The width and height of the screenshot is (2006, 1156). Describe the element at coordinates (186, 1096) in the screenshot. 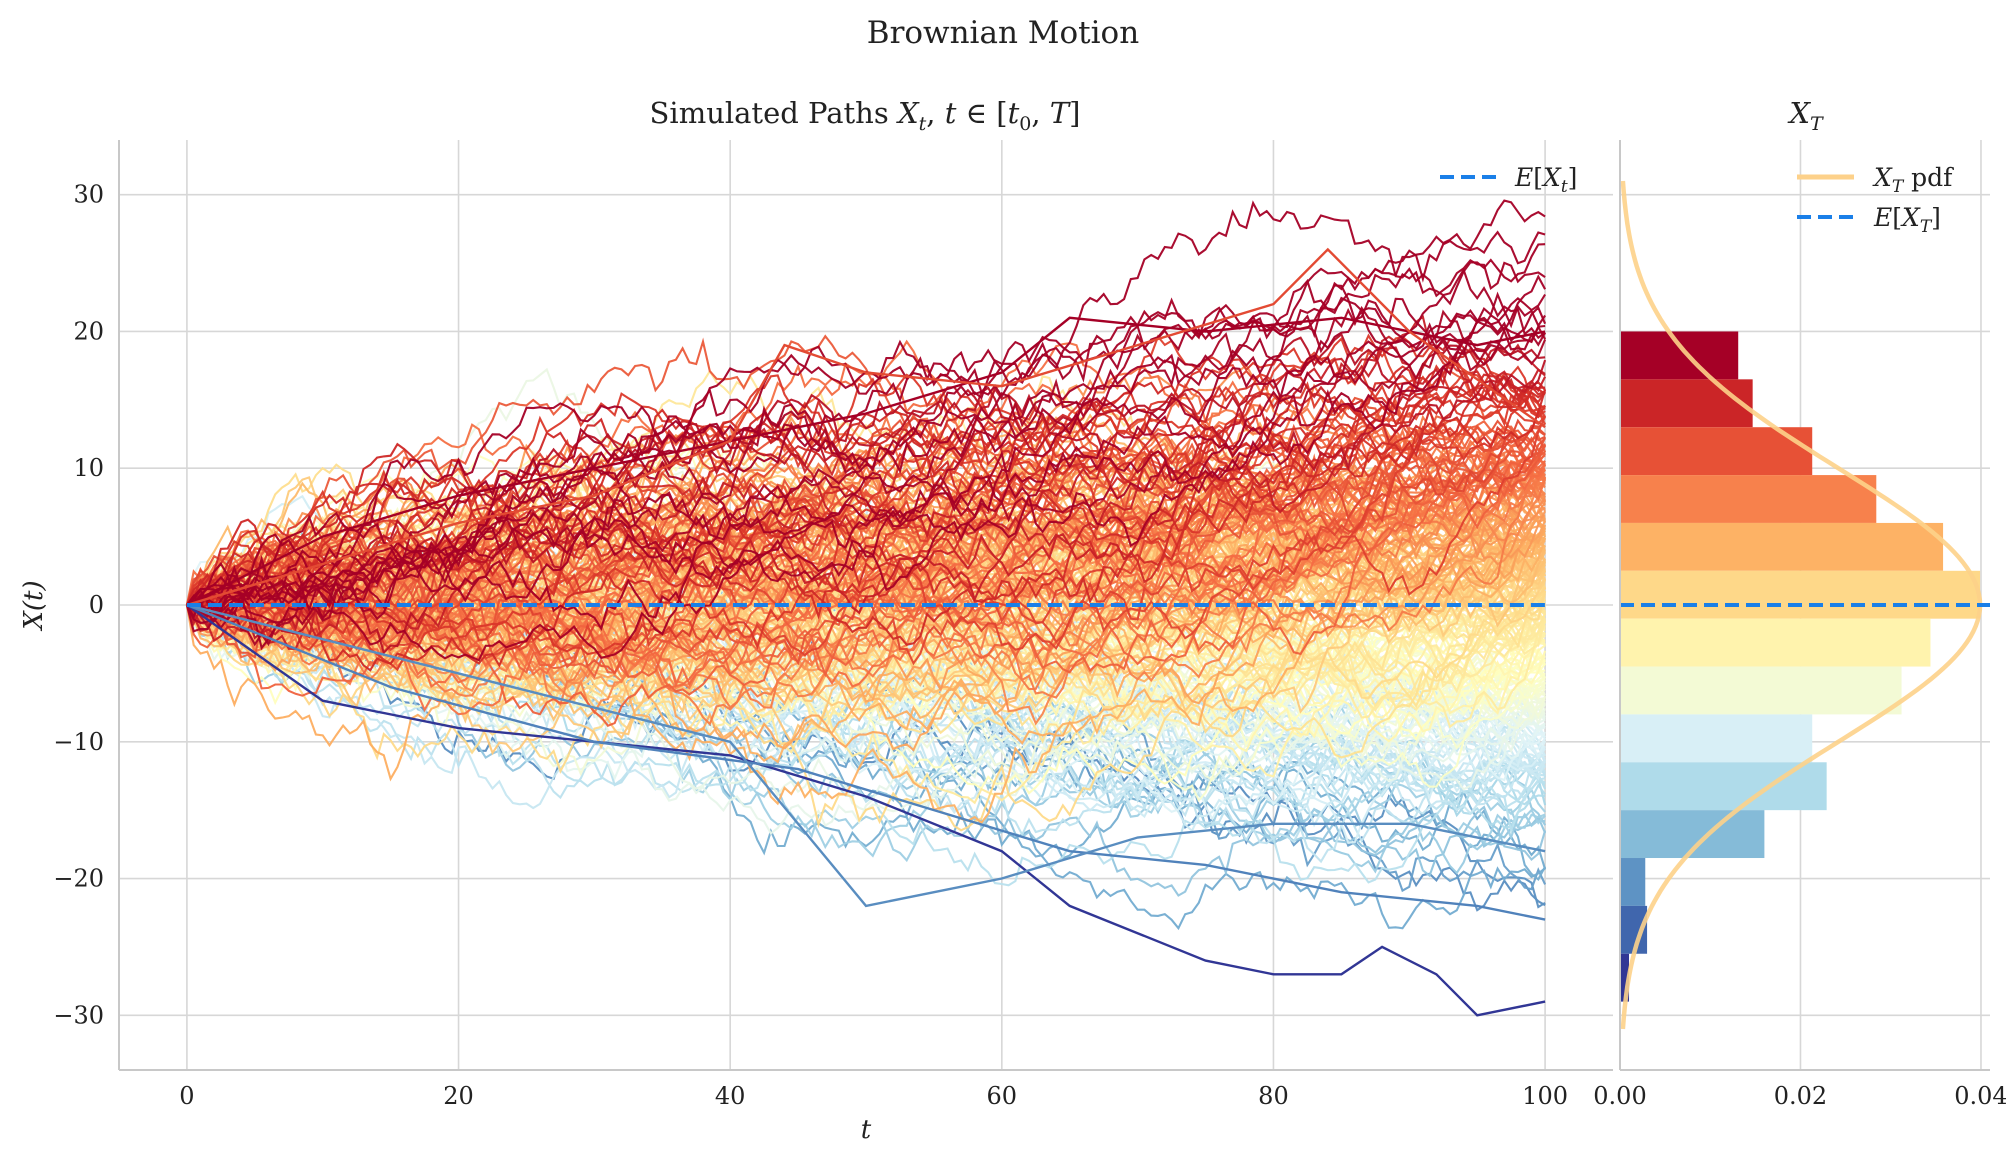

I see `paths-x-tick: 0` at that location.